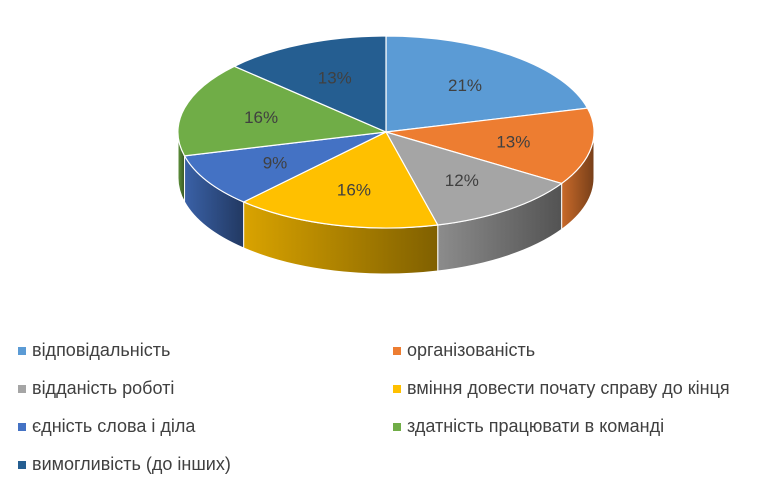 This screenshot has height=490, width=782. I want to click on pie-slice-вміння-довести-почату-справу-до-кінця, so click(340, 180).